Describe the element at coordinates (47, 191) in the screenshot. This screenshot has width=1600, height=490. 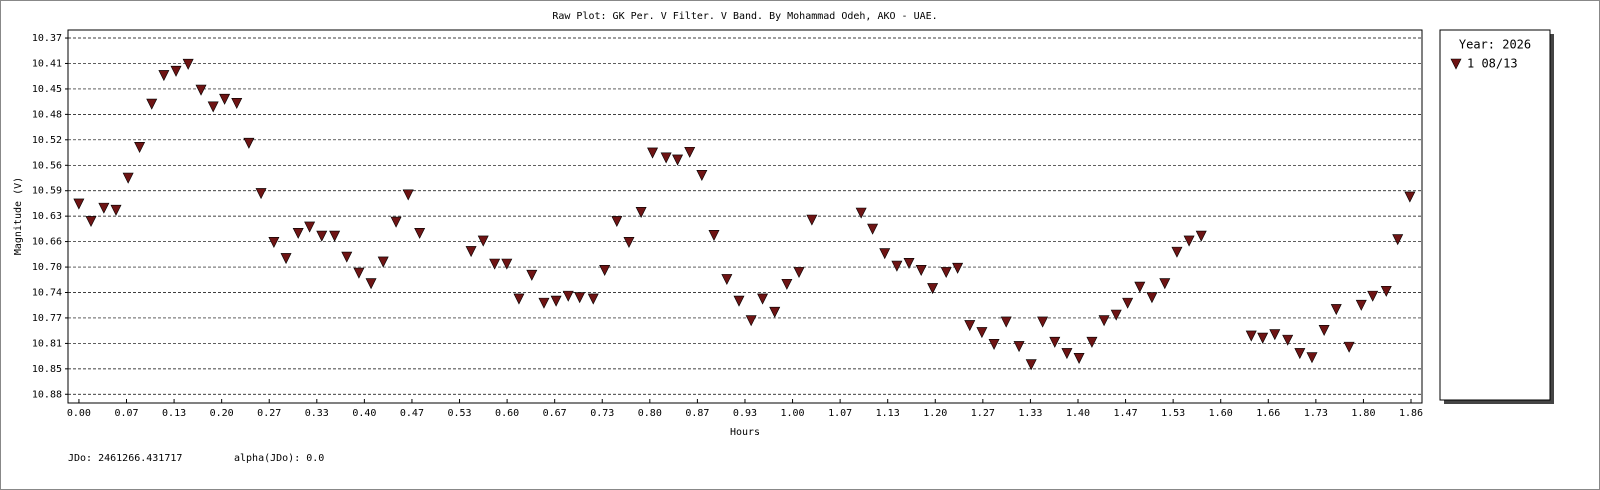
I see `y-tick-label: 10.59` at that location.